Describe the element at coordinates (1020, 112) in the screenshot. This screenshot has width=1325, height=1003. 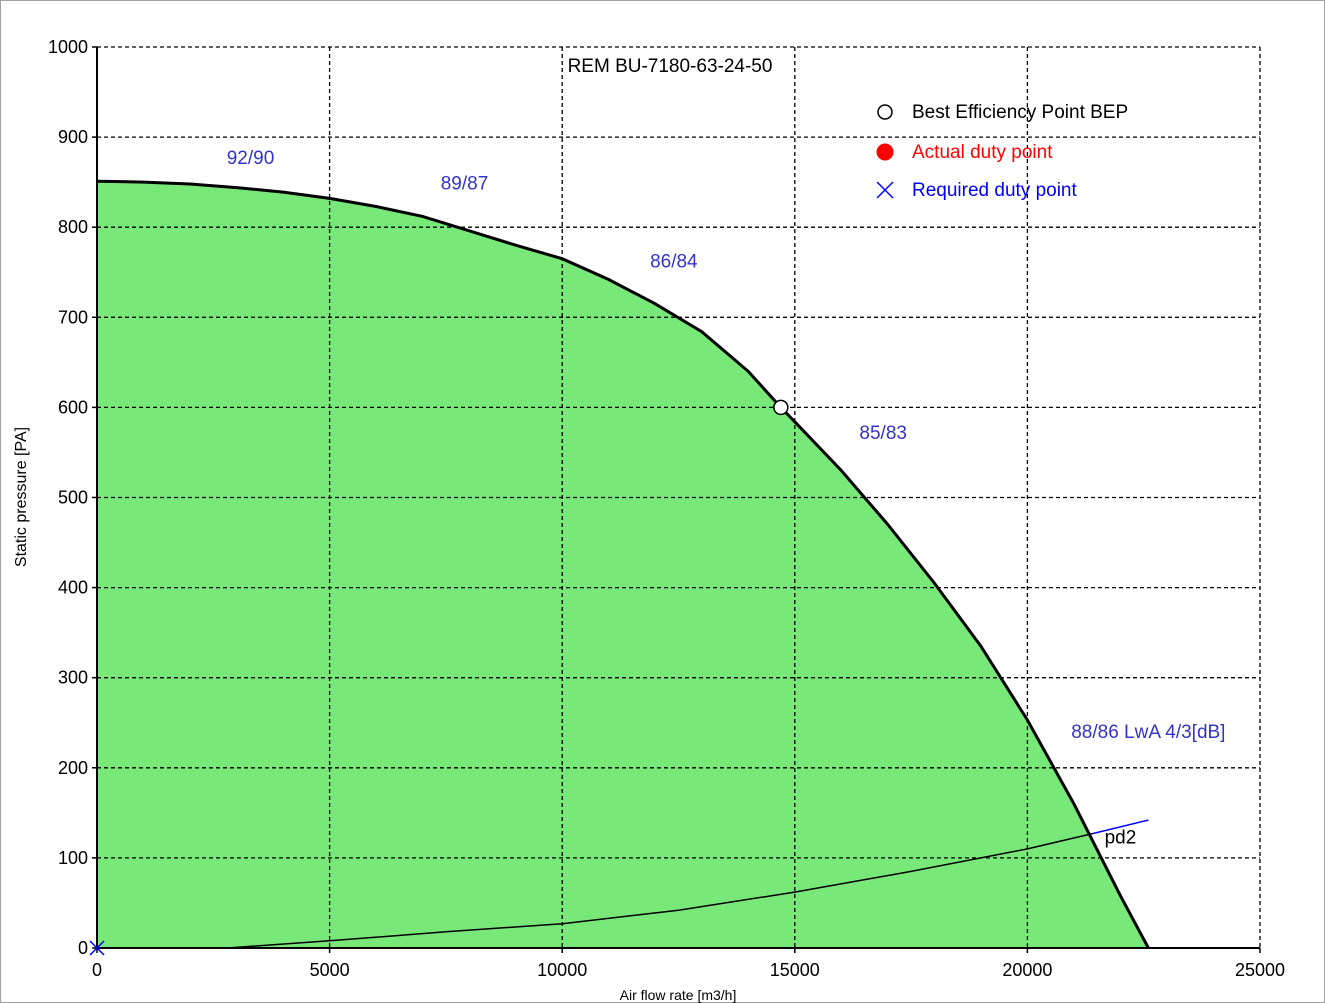
I see `legend-label: Best Efficiency Point BEP` at that location.